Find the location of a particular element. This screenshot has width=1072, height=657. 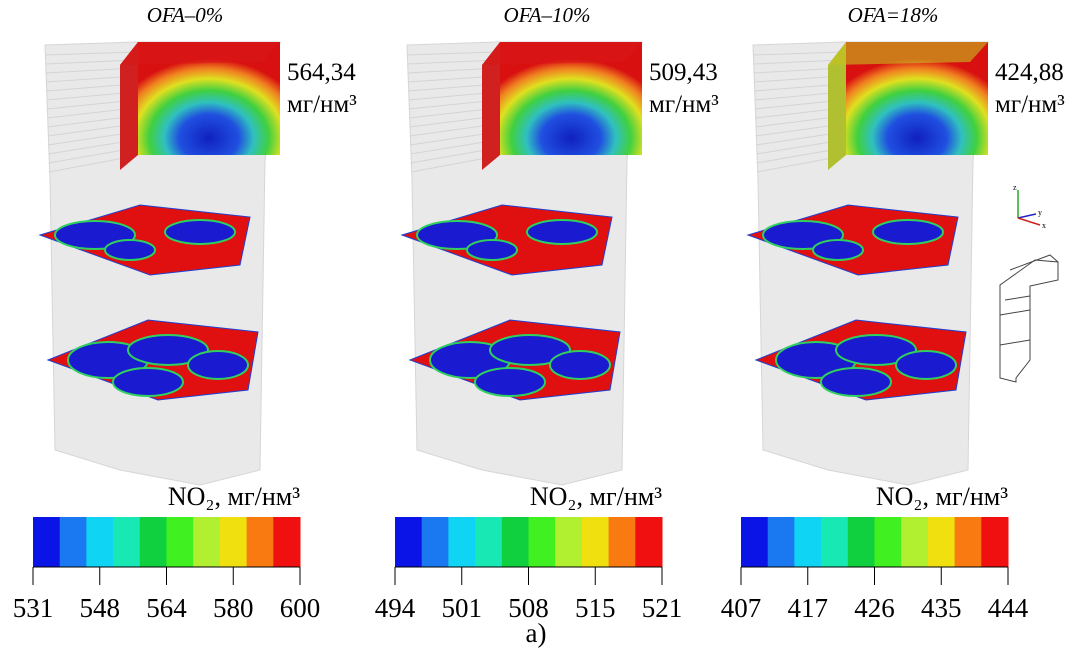

tick-label: 508 is located at coordinates (528, 608).